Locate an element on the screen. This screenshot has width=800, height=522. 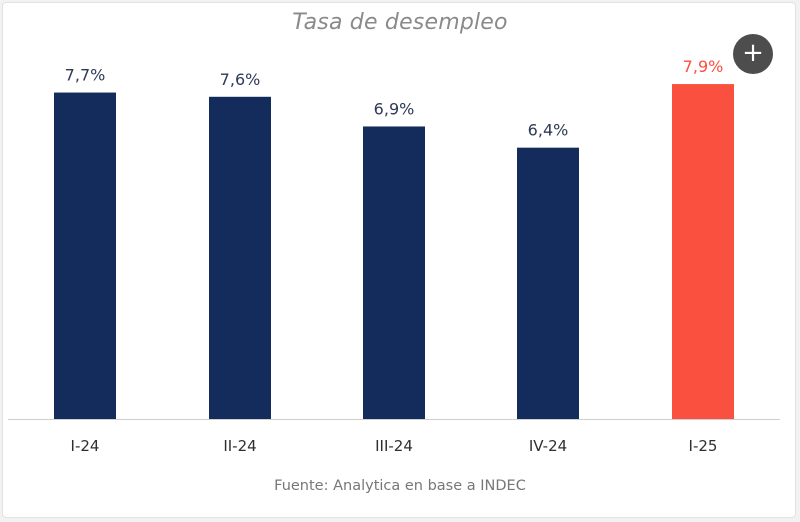
value-label-I-24: 7,7% is located at coordinates (85, 75).